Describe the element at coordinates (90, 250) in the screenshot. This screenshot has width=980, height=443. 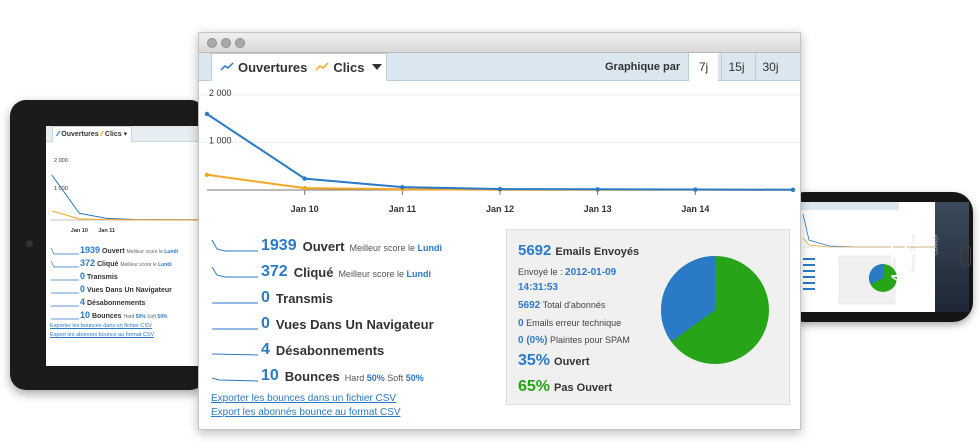
I see `tablet-stat-value: 1939` at that location.